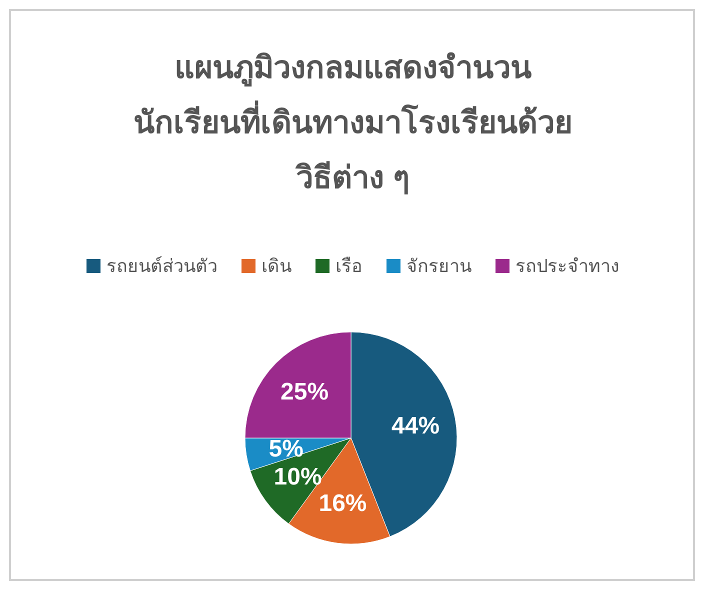  Describe the element at coordinates (349, 266) in the screenshot. I see `legend-label: เรือ` at that location.